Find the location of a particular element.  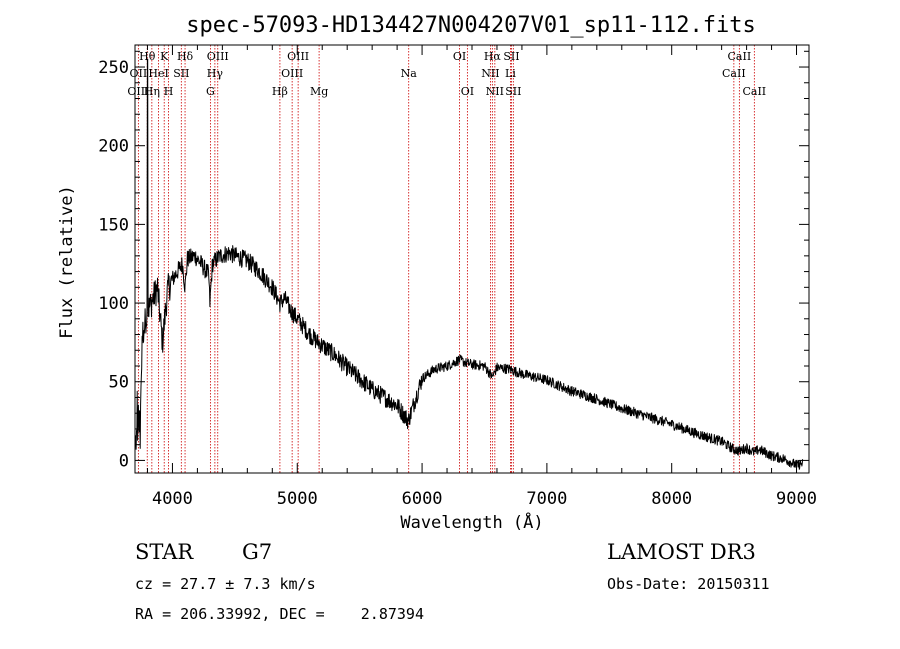

spectral-line-label: Hδ is located at coordinates (185, 56).